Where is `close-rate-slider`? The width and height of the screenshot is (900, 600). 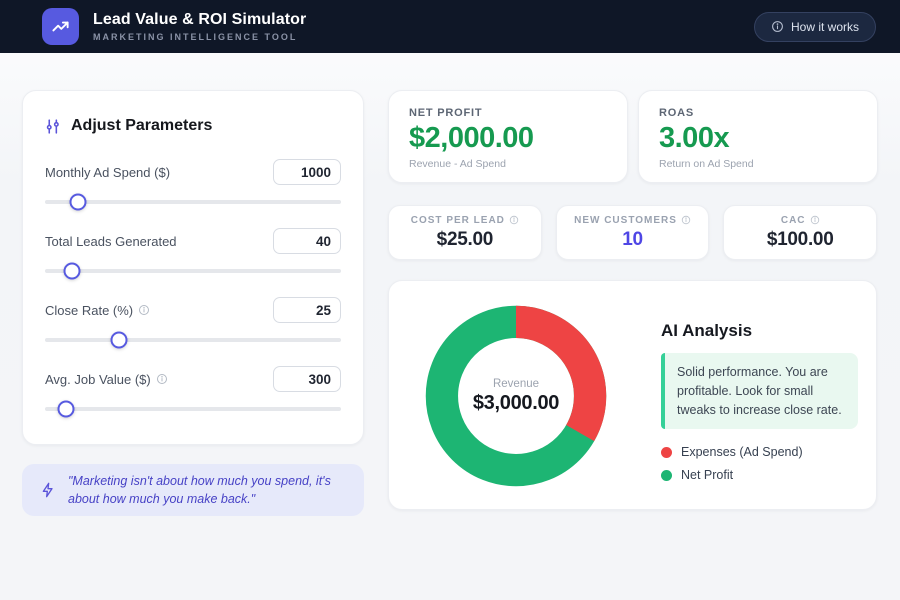 close-rate-slider is located at coordinates (193, 340).